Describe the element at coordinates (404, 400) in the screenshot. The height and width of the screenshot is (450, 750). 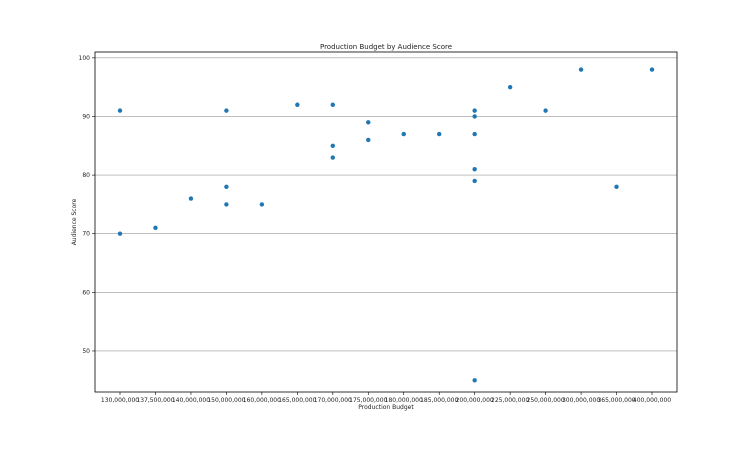
I see `x-tick-label: 180,000,000` at that location.